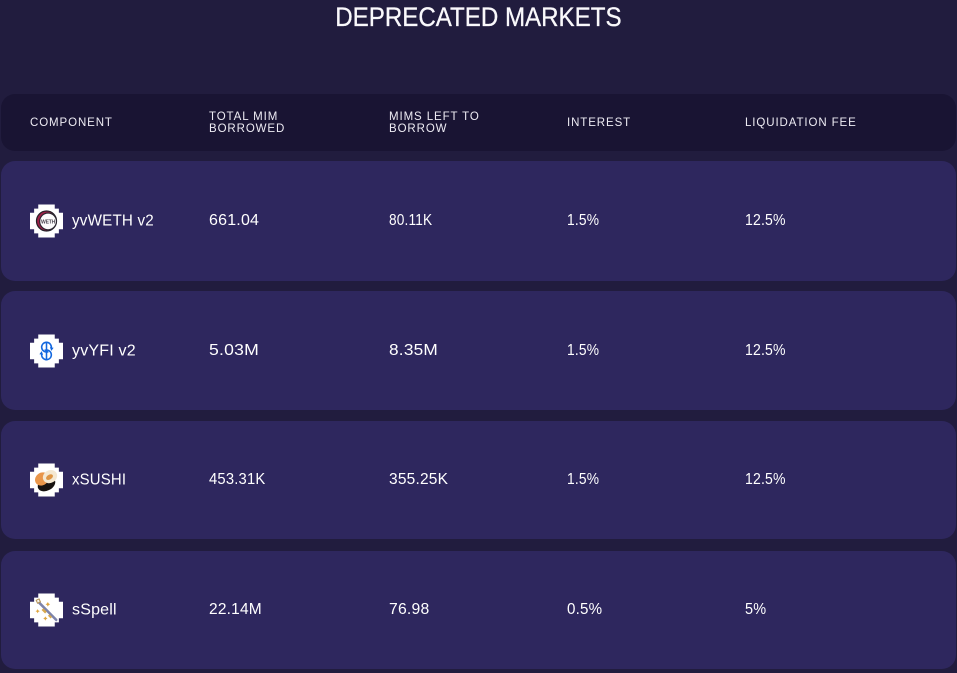 The image size is (957, 673). I want to click on svg-text: WETH, so click(48, 222).